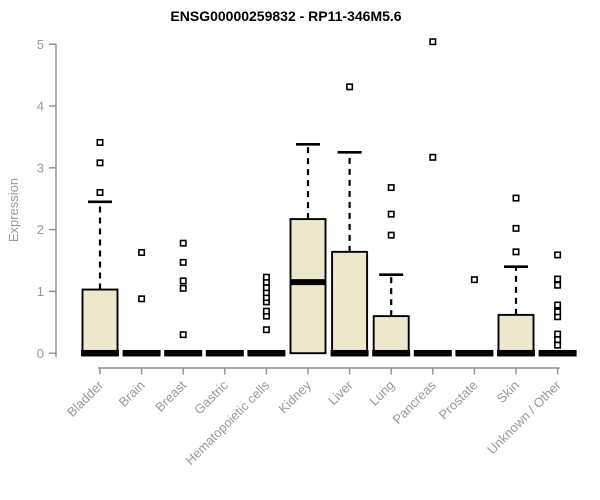 The height and width of the screenshot is (500, 600). What do you see at coordinates (132, 394) in the screenshot?
I see `x-tick-label-brain: Brain` at bounding box center [132, 394].